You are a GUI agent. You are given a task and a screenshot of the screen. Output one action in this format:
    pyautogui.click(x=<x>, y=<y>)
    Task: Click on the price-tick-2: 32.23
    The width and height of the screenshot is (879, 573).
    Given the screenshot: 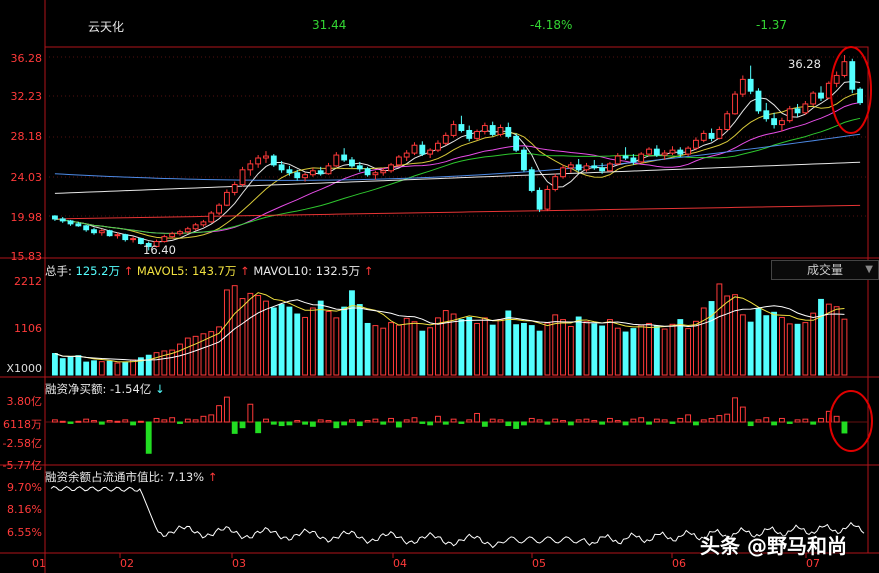 What is the action you would take?
    pyautogui.click(x=26, y=96)
    